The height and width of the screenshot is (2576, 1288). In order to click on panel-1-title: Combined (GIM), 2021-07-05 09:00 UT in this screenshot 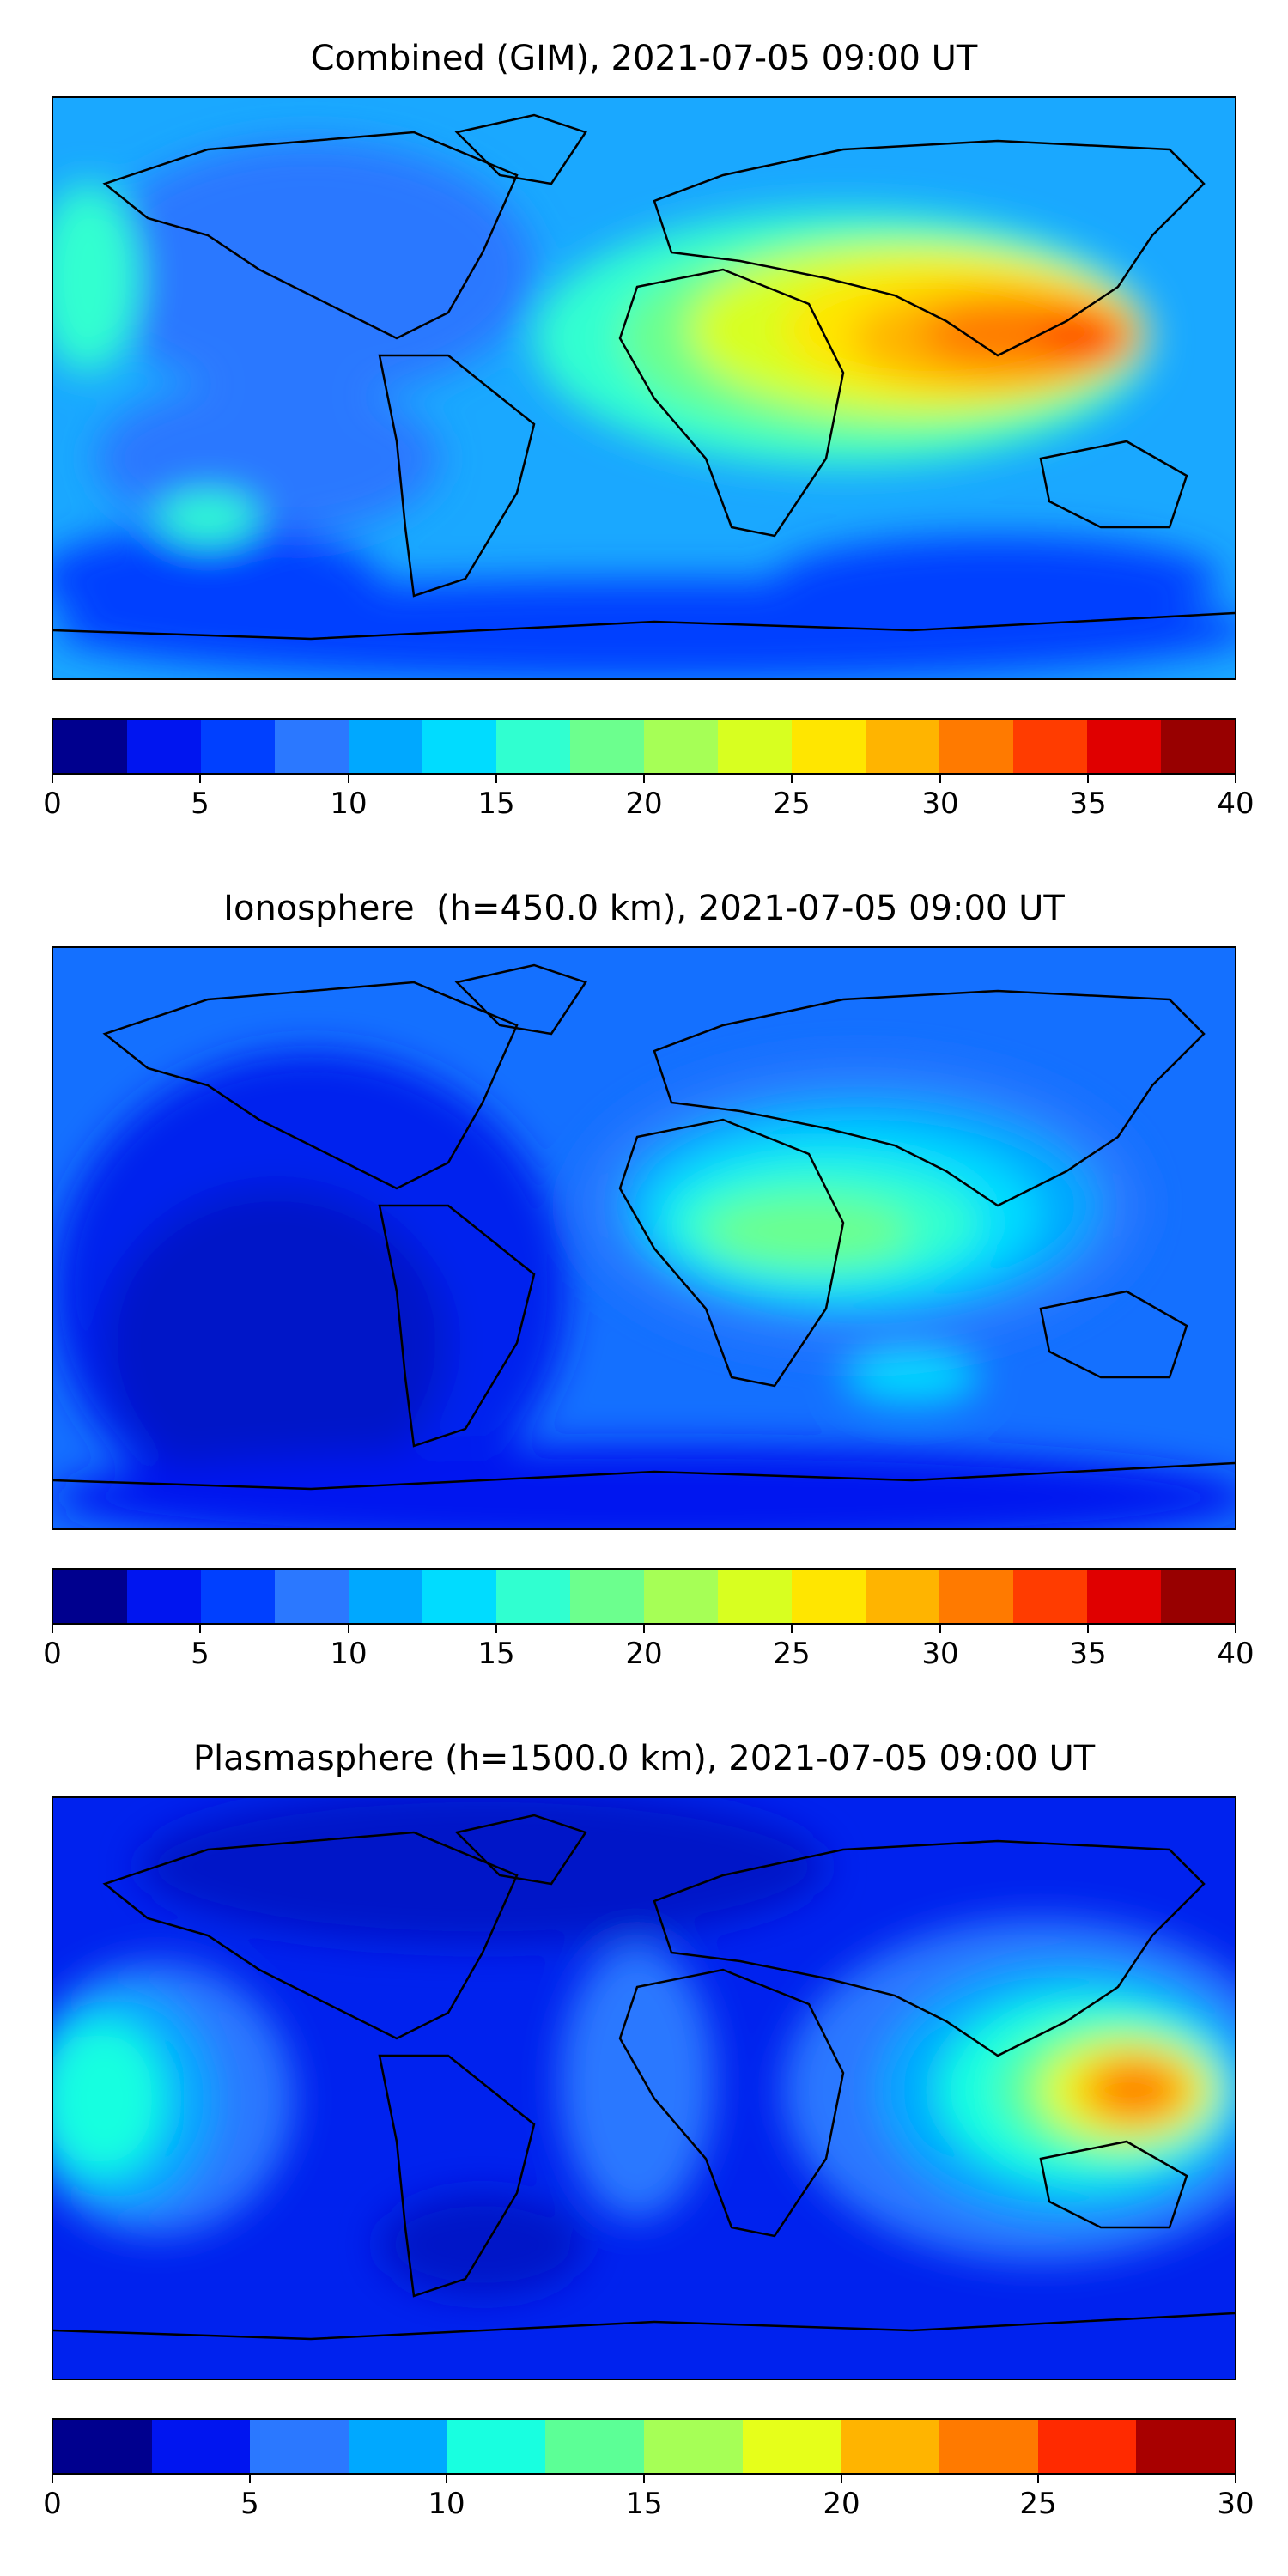, I will do `click(644, 59)`.